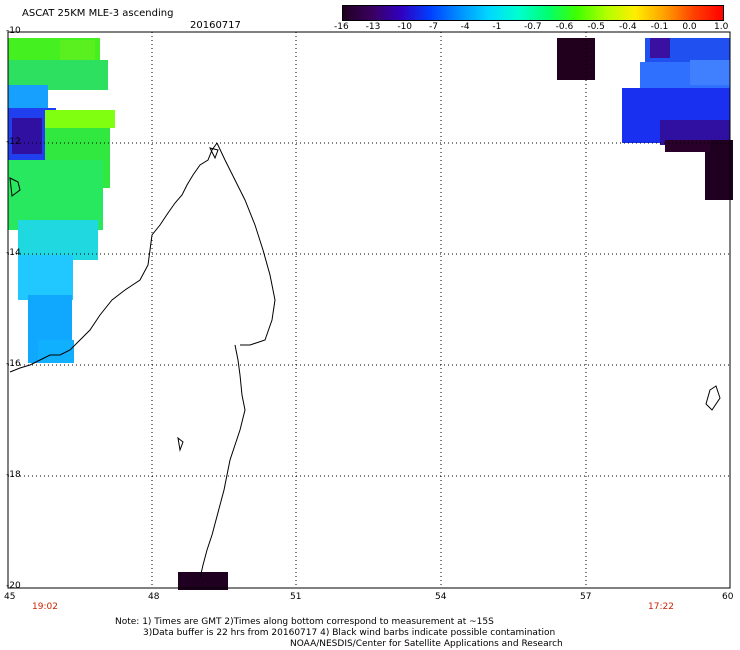 This screenshot has height=650, width=740. I want to click on color-scale-label: -7, so click(433, 27).